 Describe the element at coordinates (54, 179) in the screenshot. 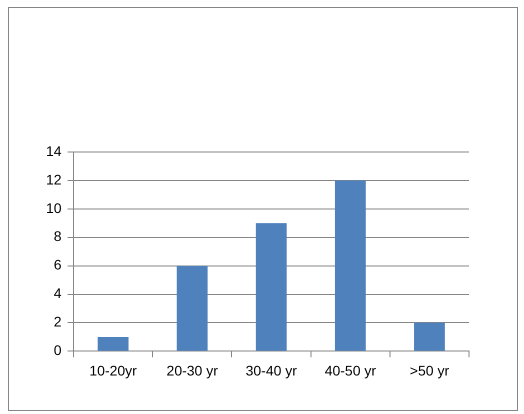

I see `y-tick-label: 12` at that location.